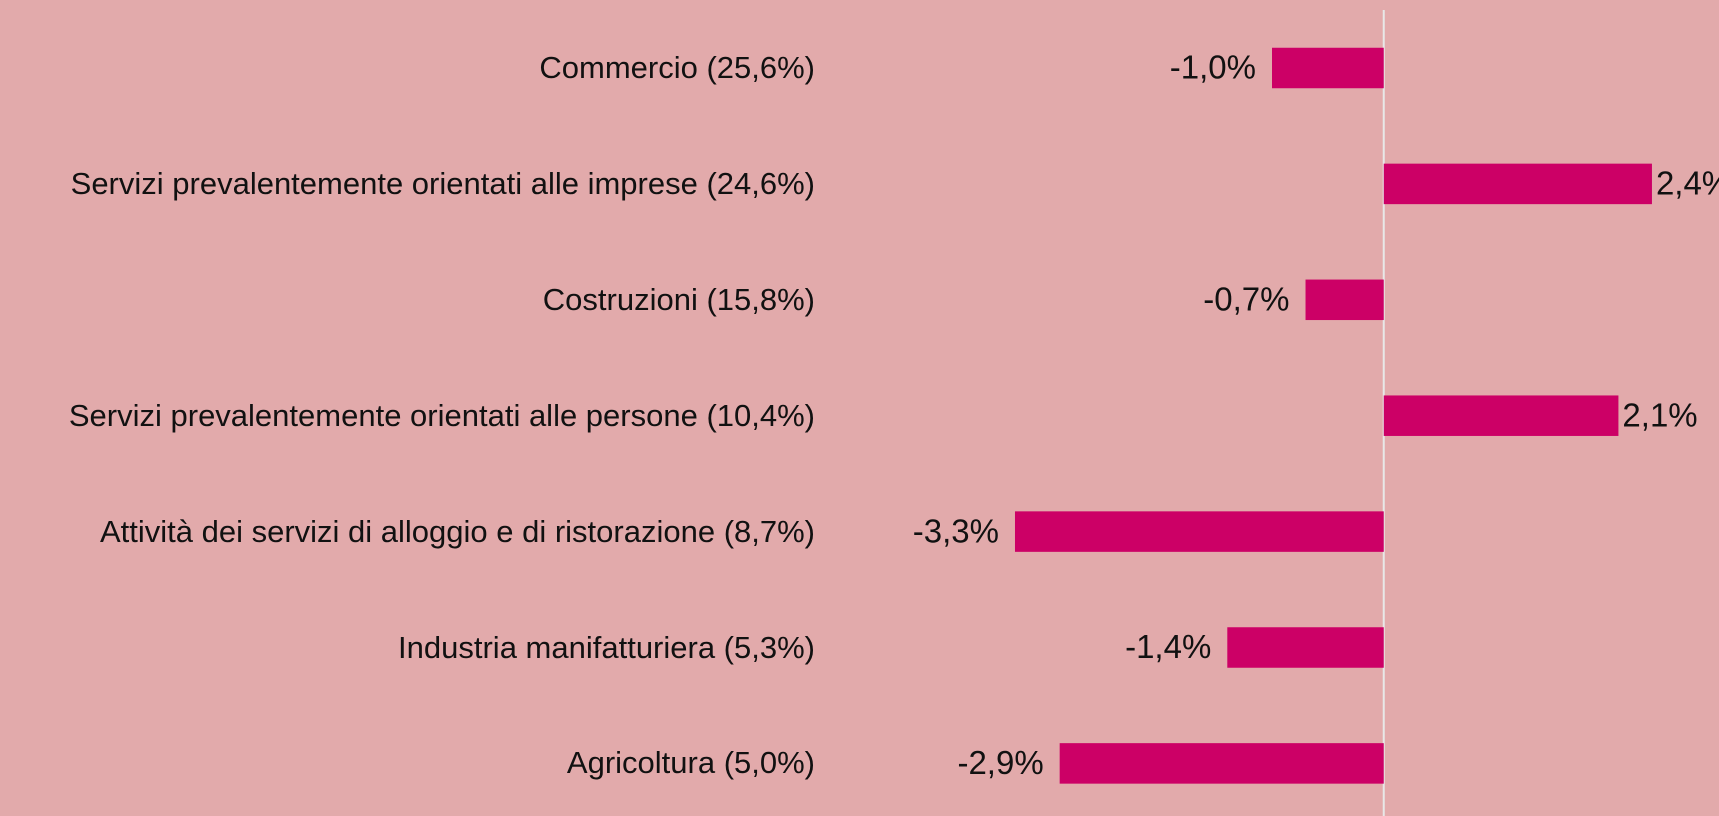 This screenshot has width=1719, height=816. What do you see at coordinates (1213, 67) in the screenshot?
I see `value-label: -1,0%` at bounding box center [1213, 67].